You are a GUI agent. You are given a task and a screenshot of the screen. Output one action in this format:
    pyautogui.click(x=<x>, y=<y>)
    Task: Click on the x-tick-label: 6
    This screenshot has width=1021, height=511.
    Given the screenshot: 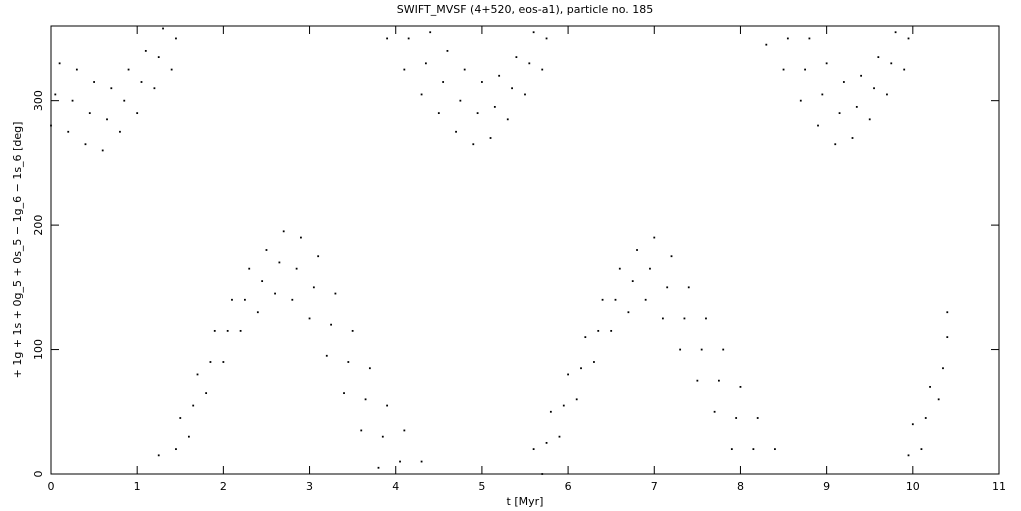 What is the action you would take?
    pyautogui.click(x=568, y=486)
    